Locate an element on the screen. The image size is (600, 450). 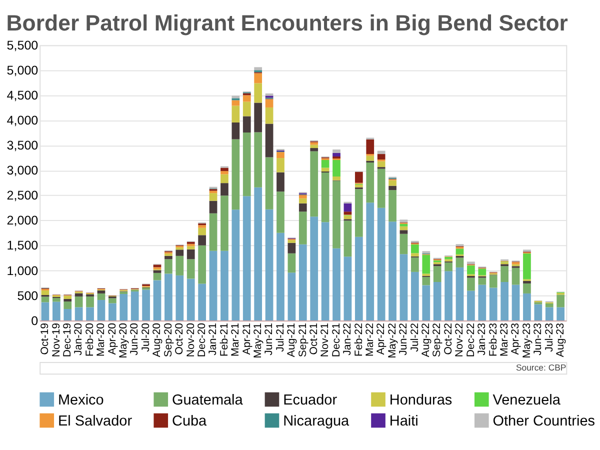
legend-label: Guatemala is located at coordinates (208, 400).